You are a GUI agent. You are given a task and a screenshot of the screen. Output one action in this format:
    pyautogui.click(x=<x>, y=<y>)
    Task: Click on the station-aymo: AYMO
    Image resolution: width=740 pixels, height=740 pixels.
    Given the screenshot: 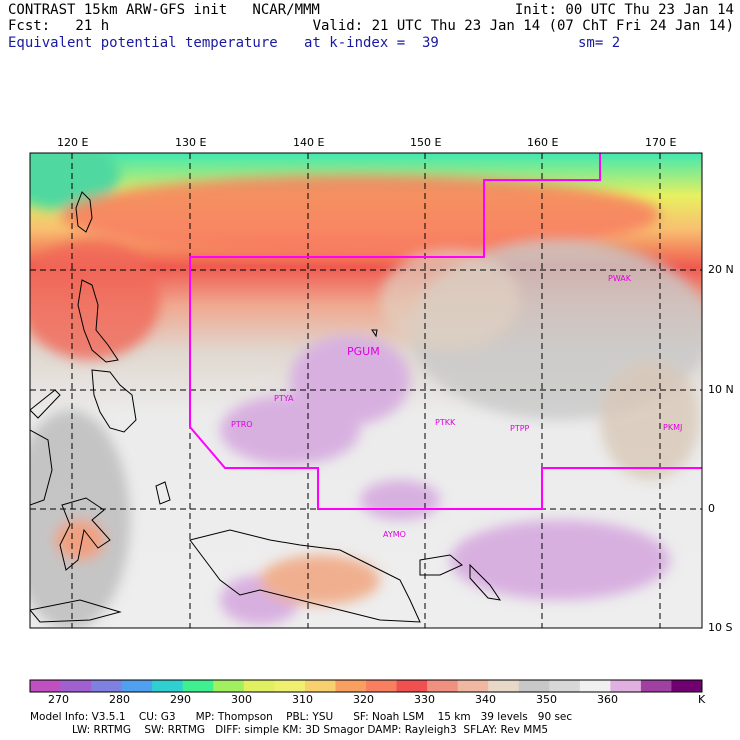 What is the action you would take?
    pyautogui.click(x=394, y=534)
    